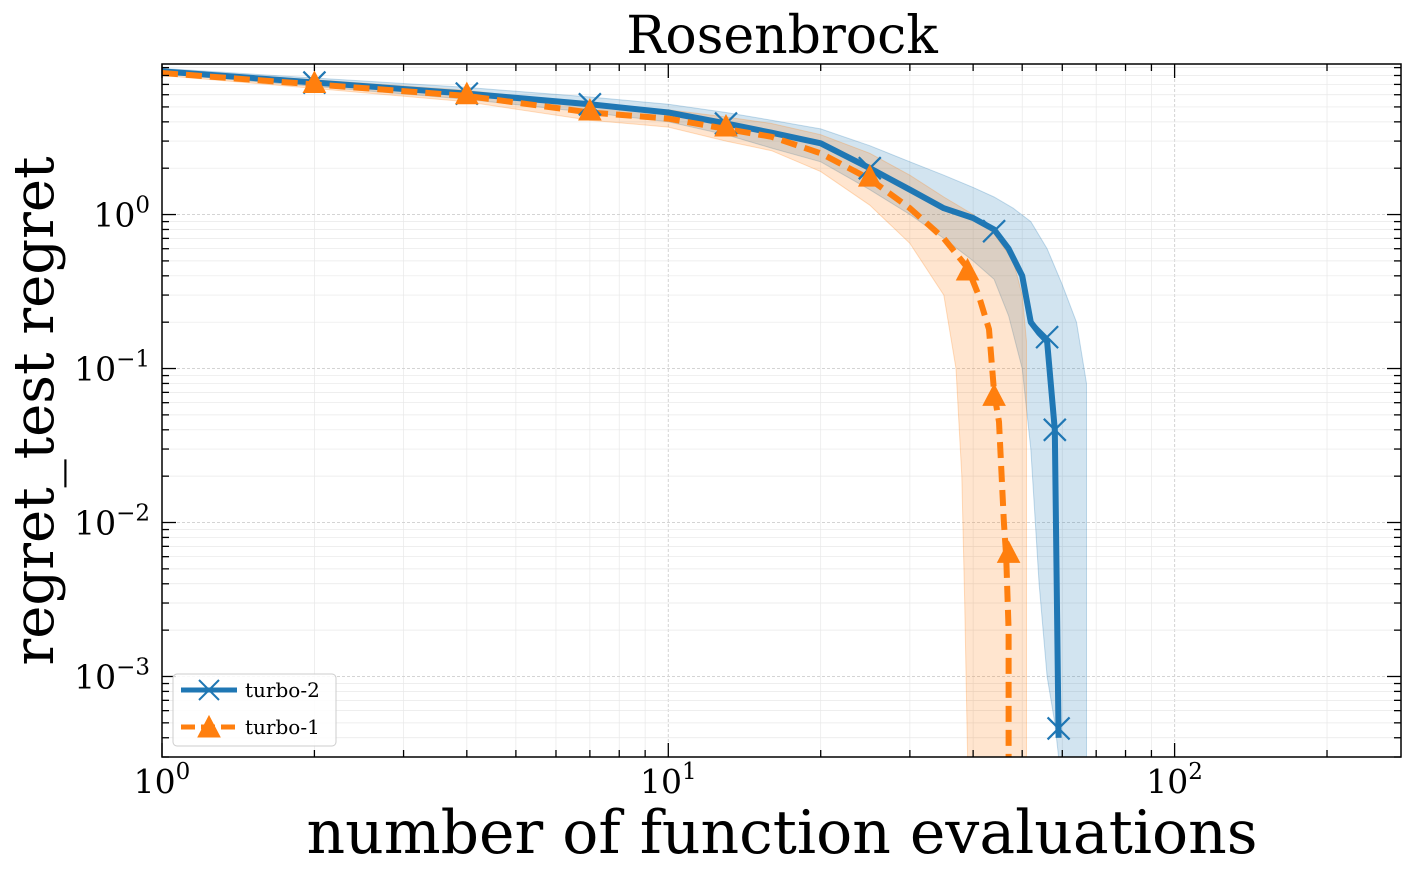 The width and height of the screenshot is (1412, 875). What do you see at coordinates (782, 36) in the screenshot?
I see `chart-title: Rosenbrock` at bounding box center [782, 36].